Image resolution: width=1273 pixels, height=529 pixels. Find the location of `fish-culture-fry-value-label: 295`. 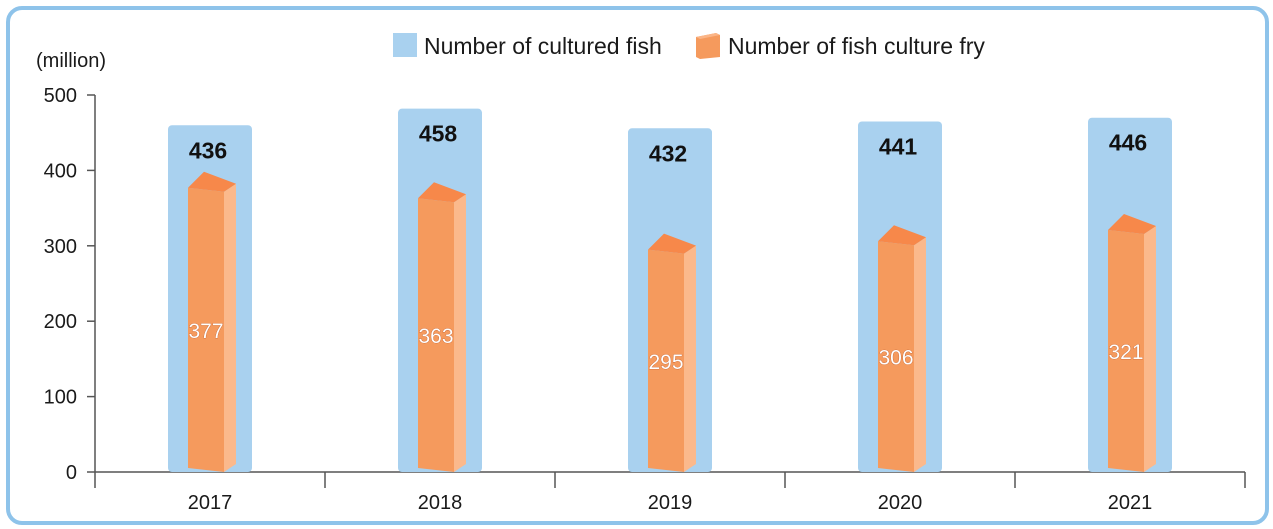

fish-culture-fry-value-label: 295 is located at coordinates (665, 362).